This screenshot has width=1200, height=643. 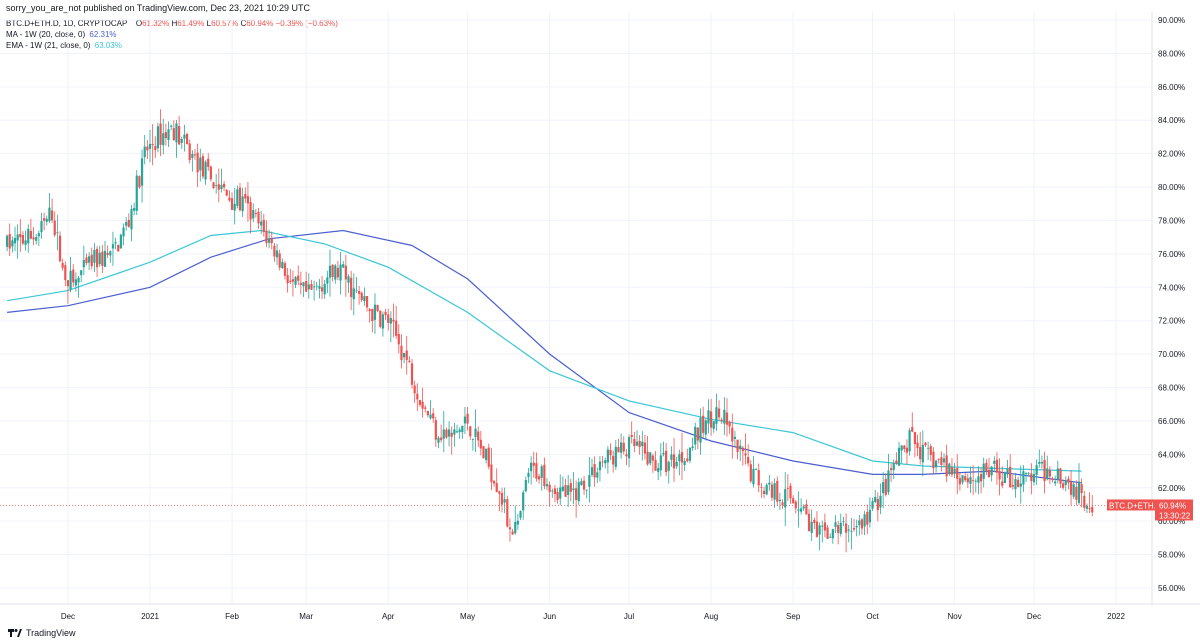 What do you see at coordinates (1171, 20) in the screenshot?
I see `y-tick-label: 90.00%` at bounding box center [1171, 20].